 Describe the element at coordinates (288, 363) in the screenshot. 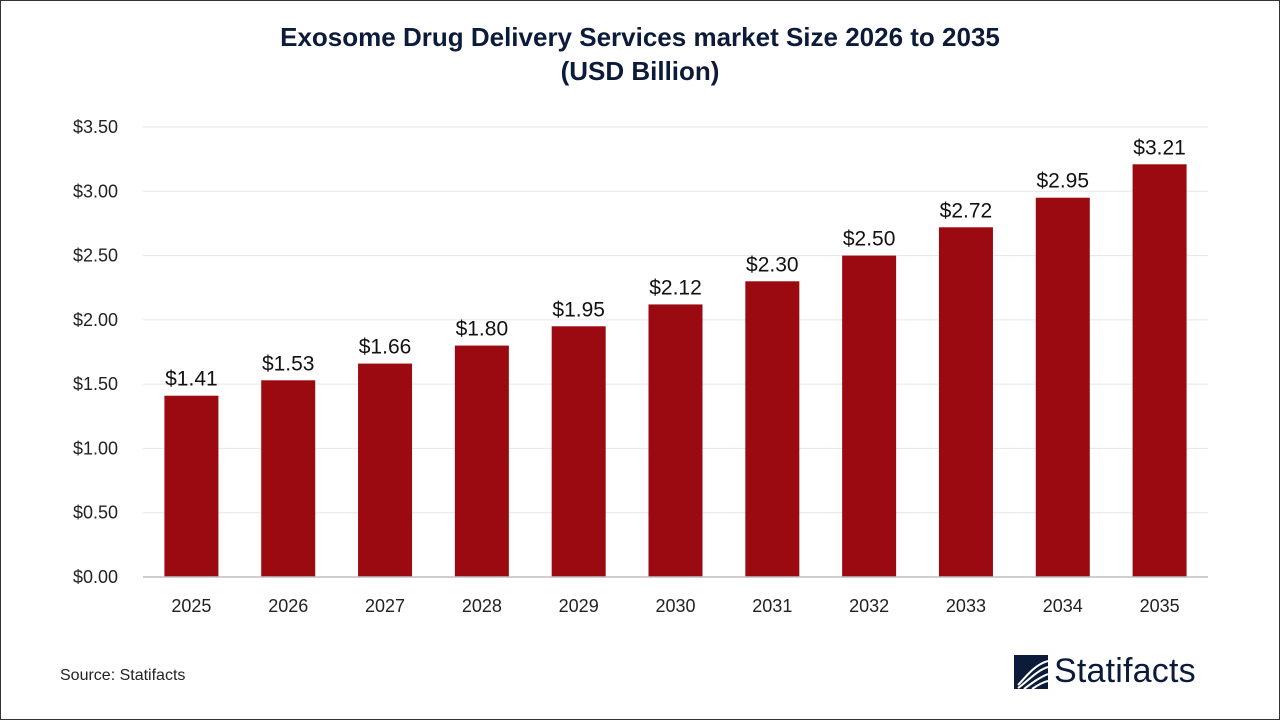

I see `data-label: $1.53` at that location.